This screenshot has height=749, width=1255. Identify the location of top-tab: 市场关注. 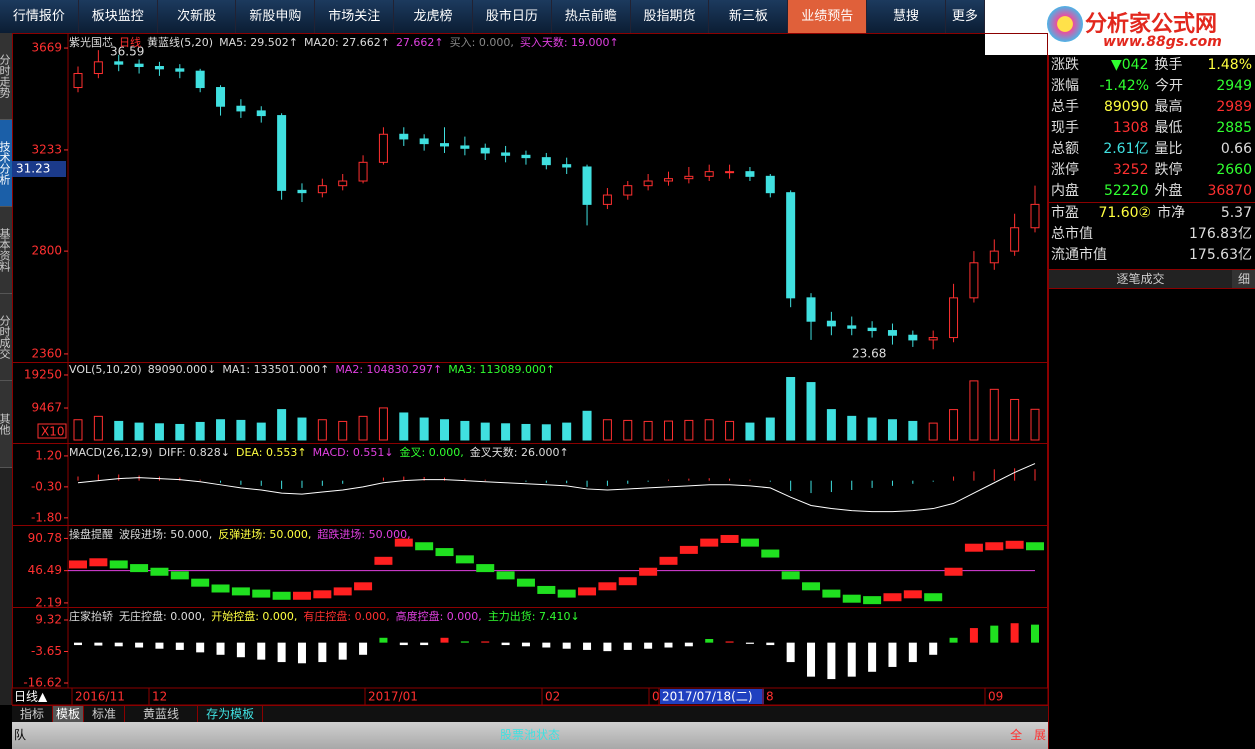
(355, 16).